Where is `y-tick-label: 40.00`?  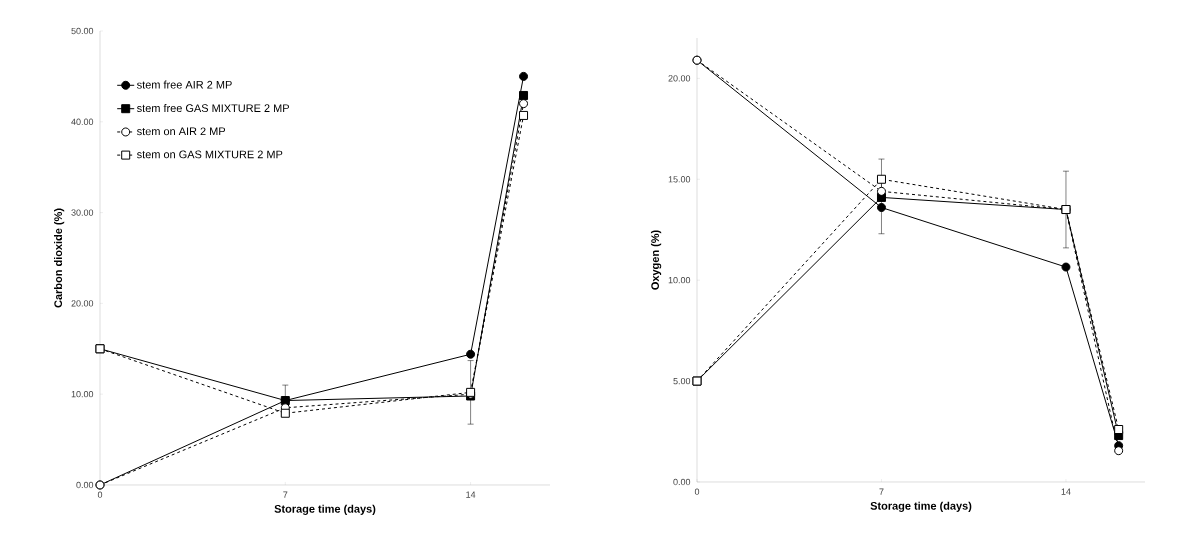
y-tick-label: 40.00 is located at coordinates (82, 121).